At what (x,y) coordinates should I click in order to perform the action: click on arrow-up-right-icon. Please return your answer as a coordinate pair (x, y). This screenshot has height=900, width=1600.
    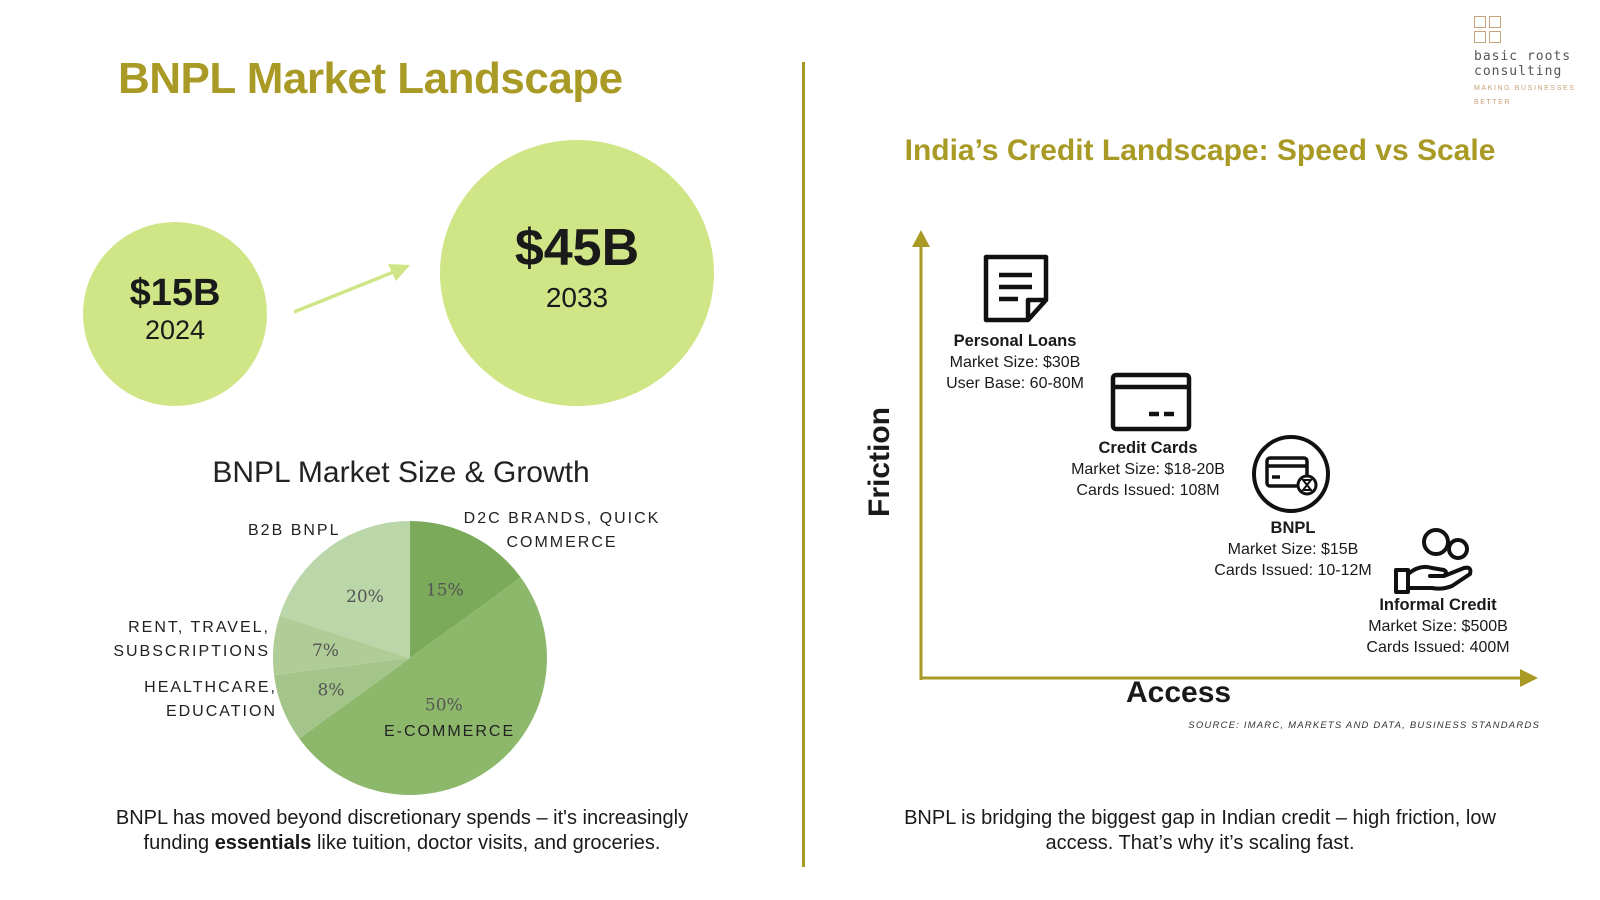
    Looking at the image, I should click on (351, 289).